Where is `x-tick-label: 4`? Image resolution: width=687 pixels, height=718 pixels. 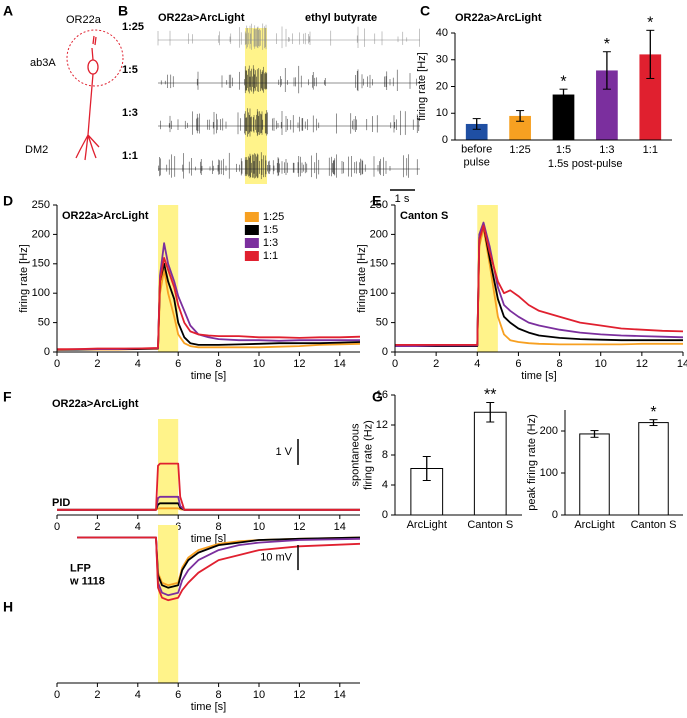
x-tick-label: 4 is located at coordinates (138, 695).